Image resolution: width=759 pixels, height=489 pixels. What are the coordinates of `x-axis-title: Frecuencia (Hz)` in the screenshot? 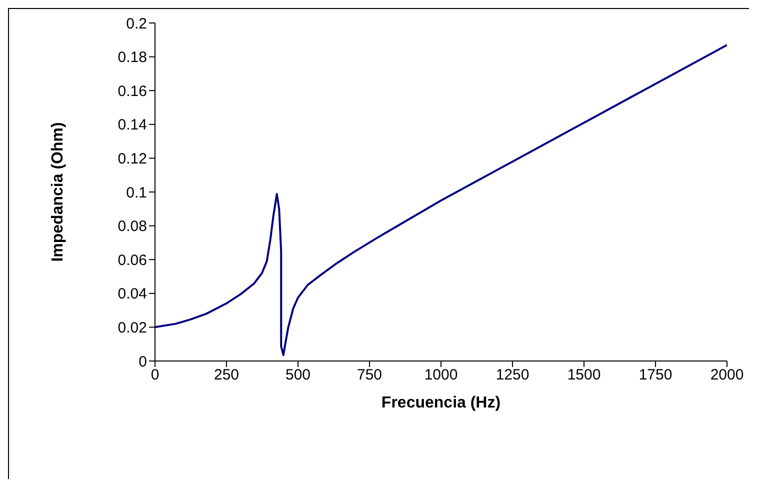 It's located at (441, 403).